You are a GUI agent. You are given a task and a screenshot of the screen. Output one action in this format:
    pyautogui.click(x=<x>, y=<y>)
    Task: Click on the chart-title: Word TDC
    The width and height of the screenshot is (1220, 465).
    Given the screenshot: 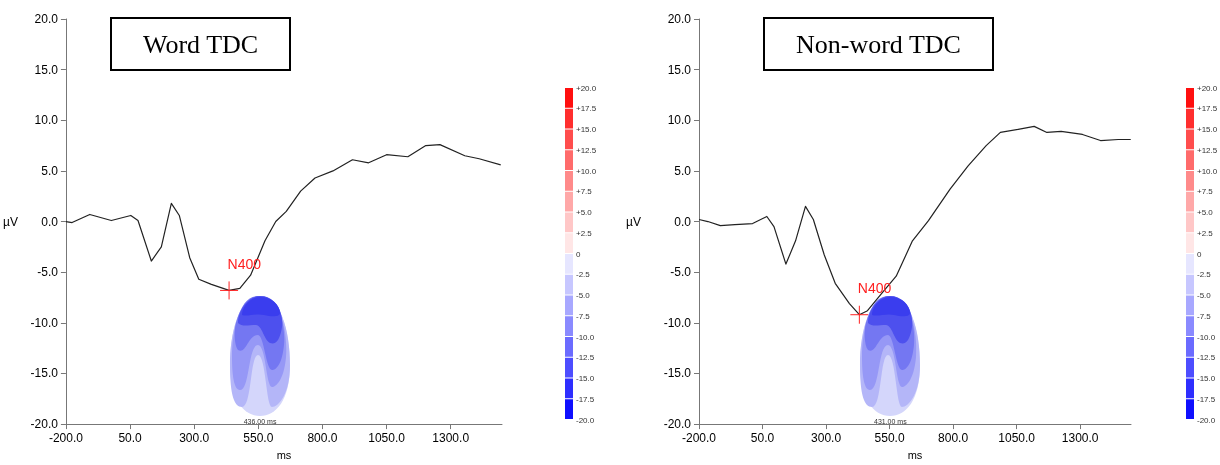 What is the action you would take?
    pyautogui.click(x=201, y=44)
    